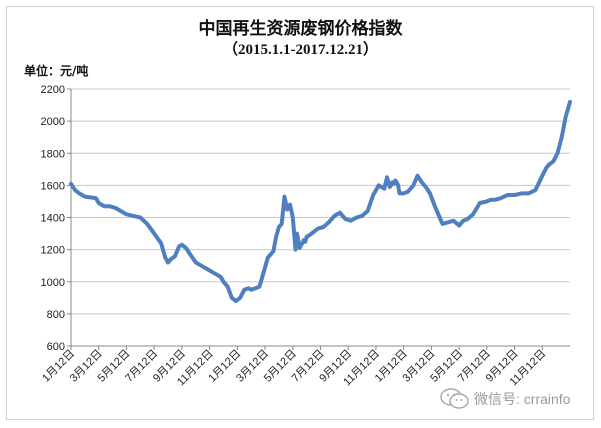 This screenshot has height=428, width=601. What do you see at coordinates (56, 315) in the screenshot?
I see `y-tick-label: 800` at bounding box center [56, 315].